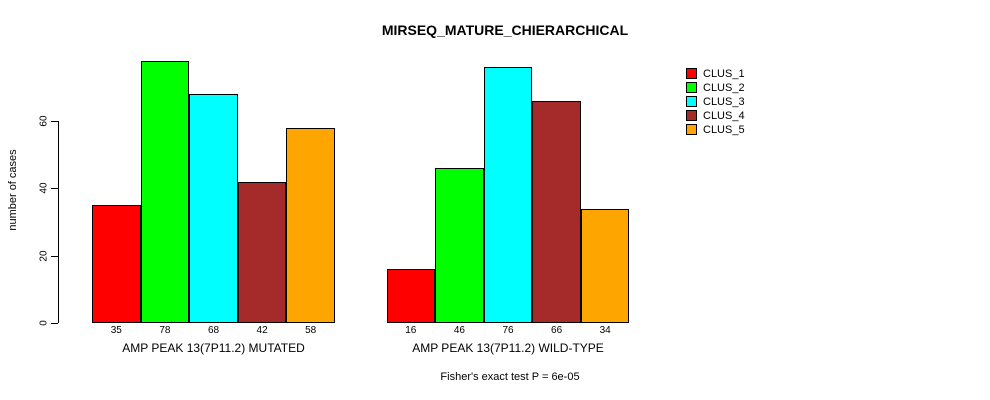 Image resolution: width=990 pixels, height=400 pixels. I want to click on bar-value-label: 76, so click(508, 330).